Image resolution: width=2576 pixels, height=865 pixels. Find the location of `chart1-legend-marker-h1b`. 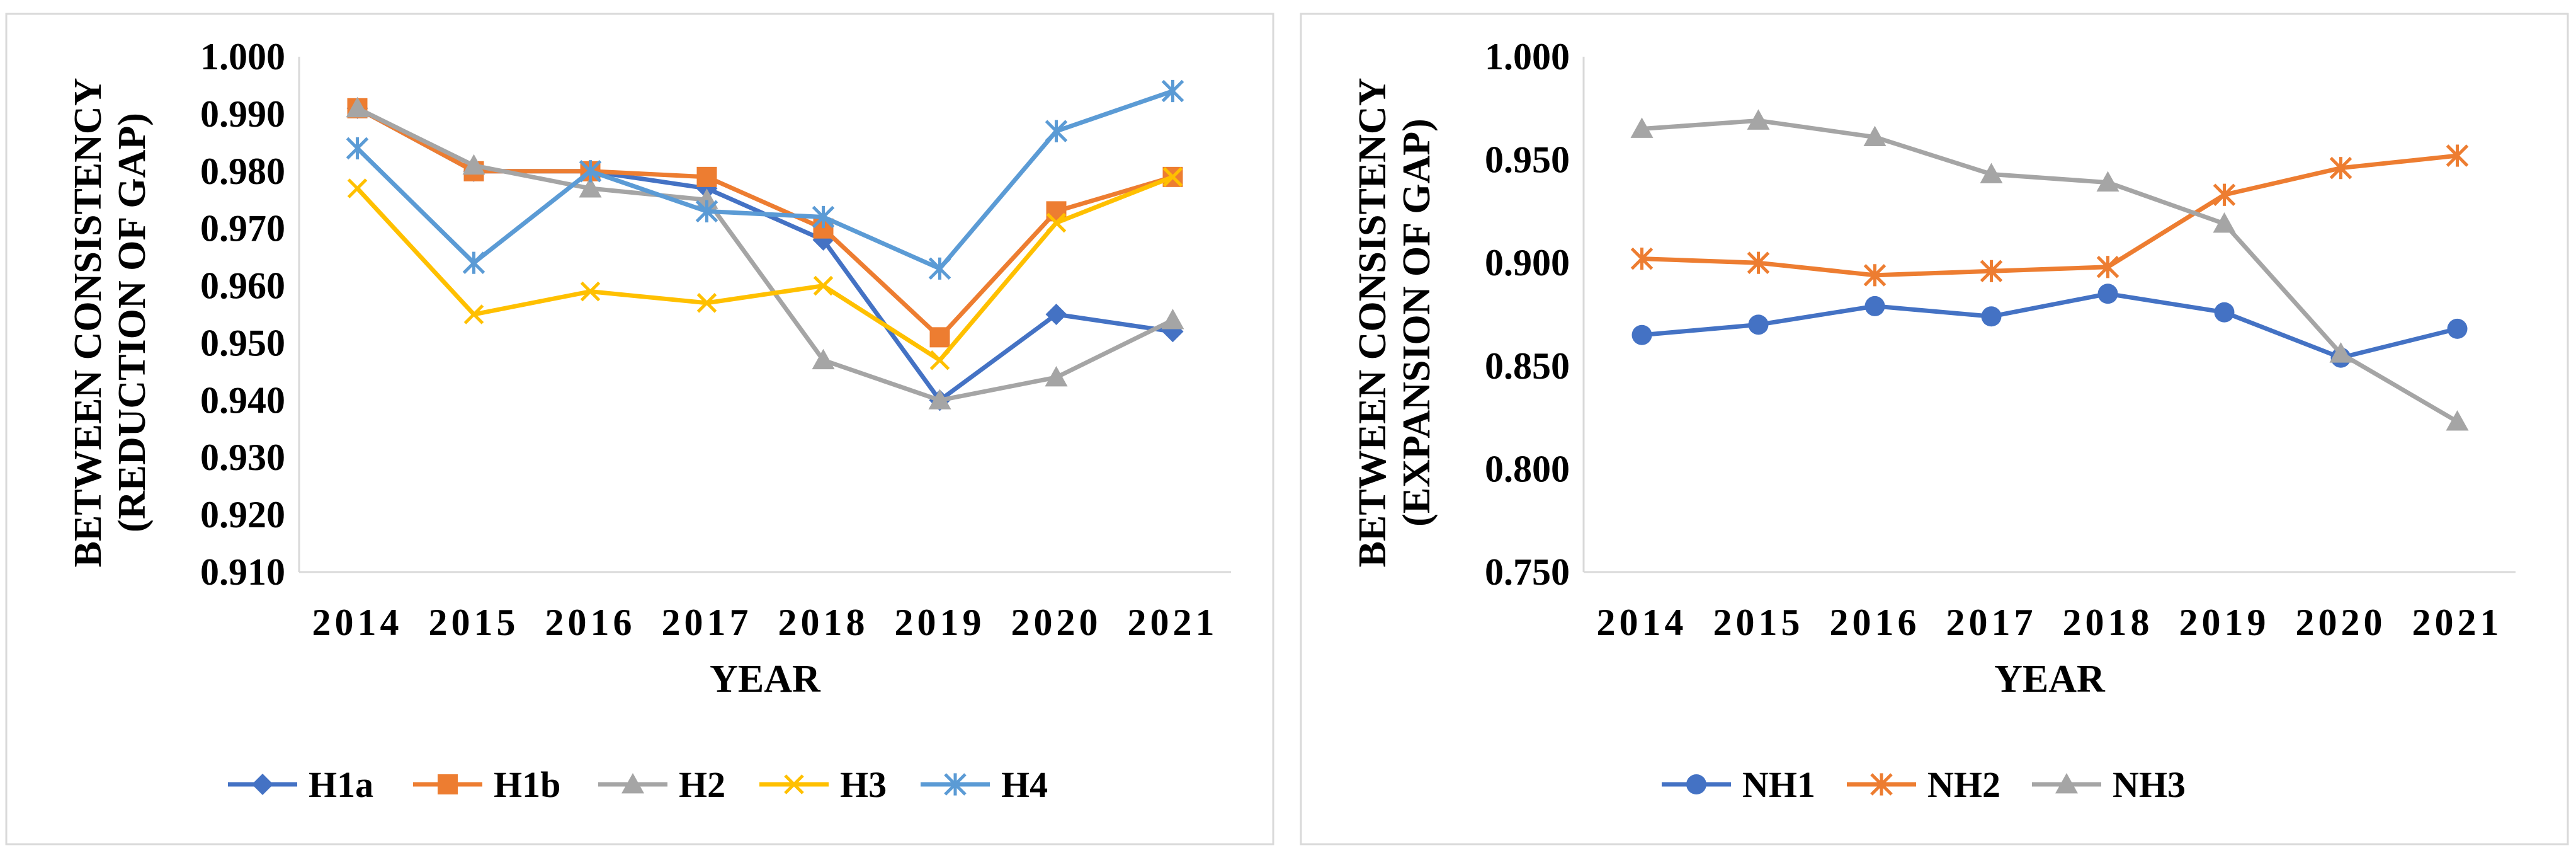

chart1-legend-marker-h1b is located at coordinates (448, 784).